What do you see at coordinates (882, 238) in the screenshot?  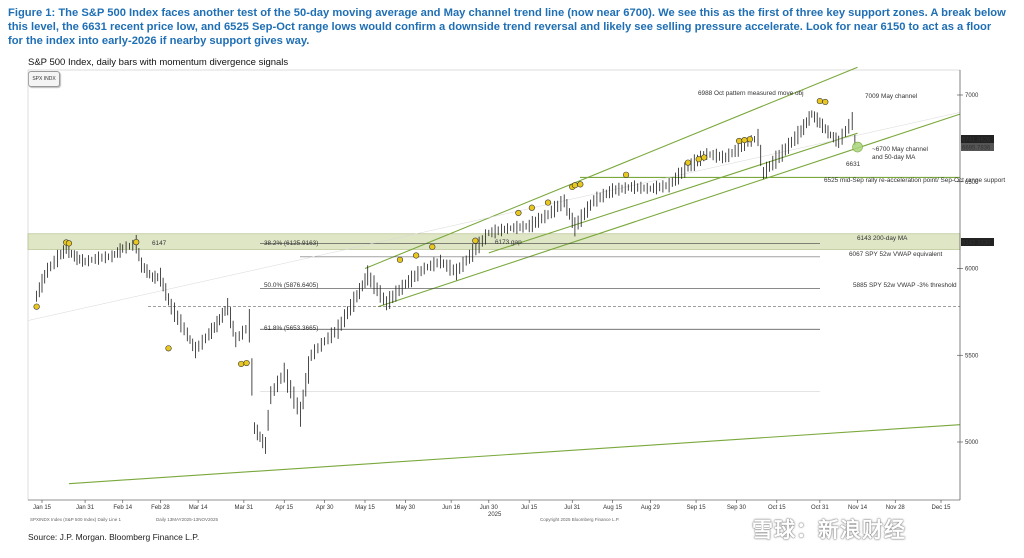 I see `level-label-6143: 6143 200-day MA` at bounding box center [882, 238].